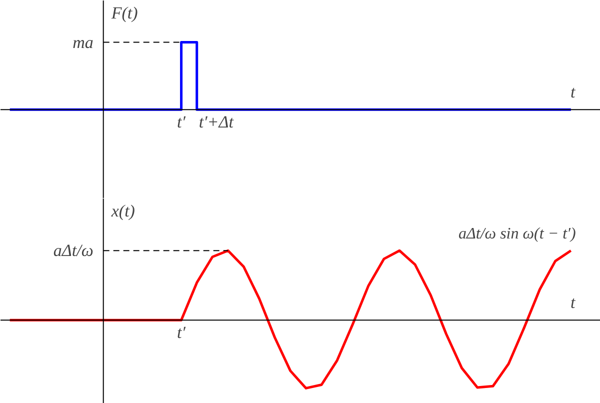 Image resolution: width=600 pixels, height=403 pixels. I want to click on y-axis-title: F(t), so click(124, 13).